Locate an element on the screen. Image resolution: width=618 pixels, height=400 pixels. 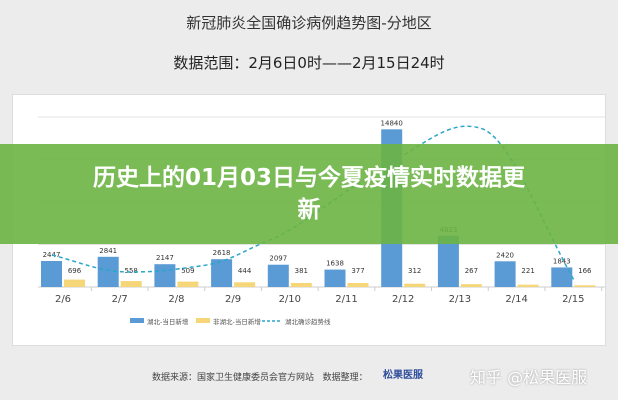
data-label-hubei: 1843 is located at coordinates (562, 261).